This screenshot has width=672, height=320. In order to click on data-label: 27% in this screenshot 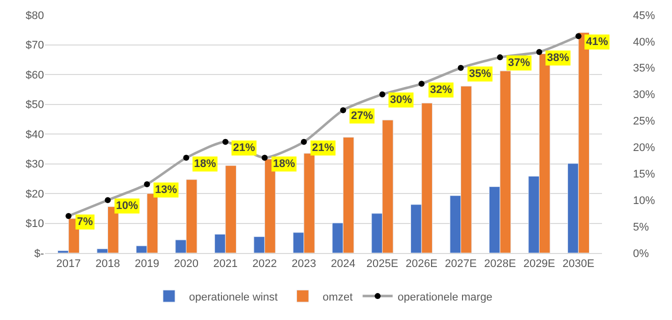, I will do `click(362, 116)`.